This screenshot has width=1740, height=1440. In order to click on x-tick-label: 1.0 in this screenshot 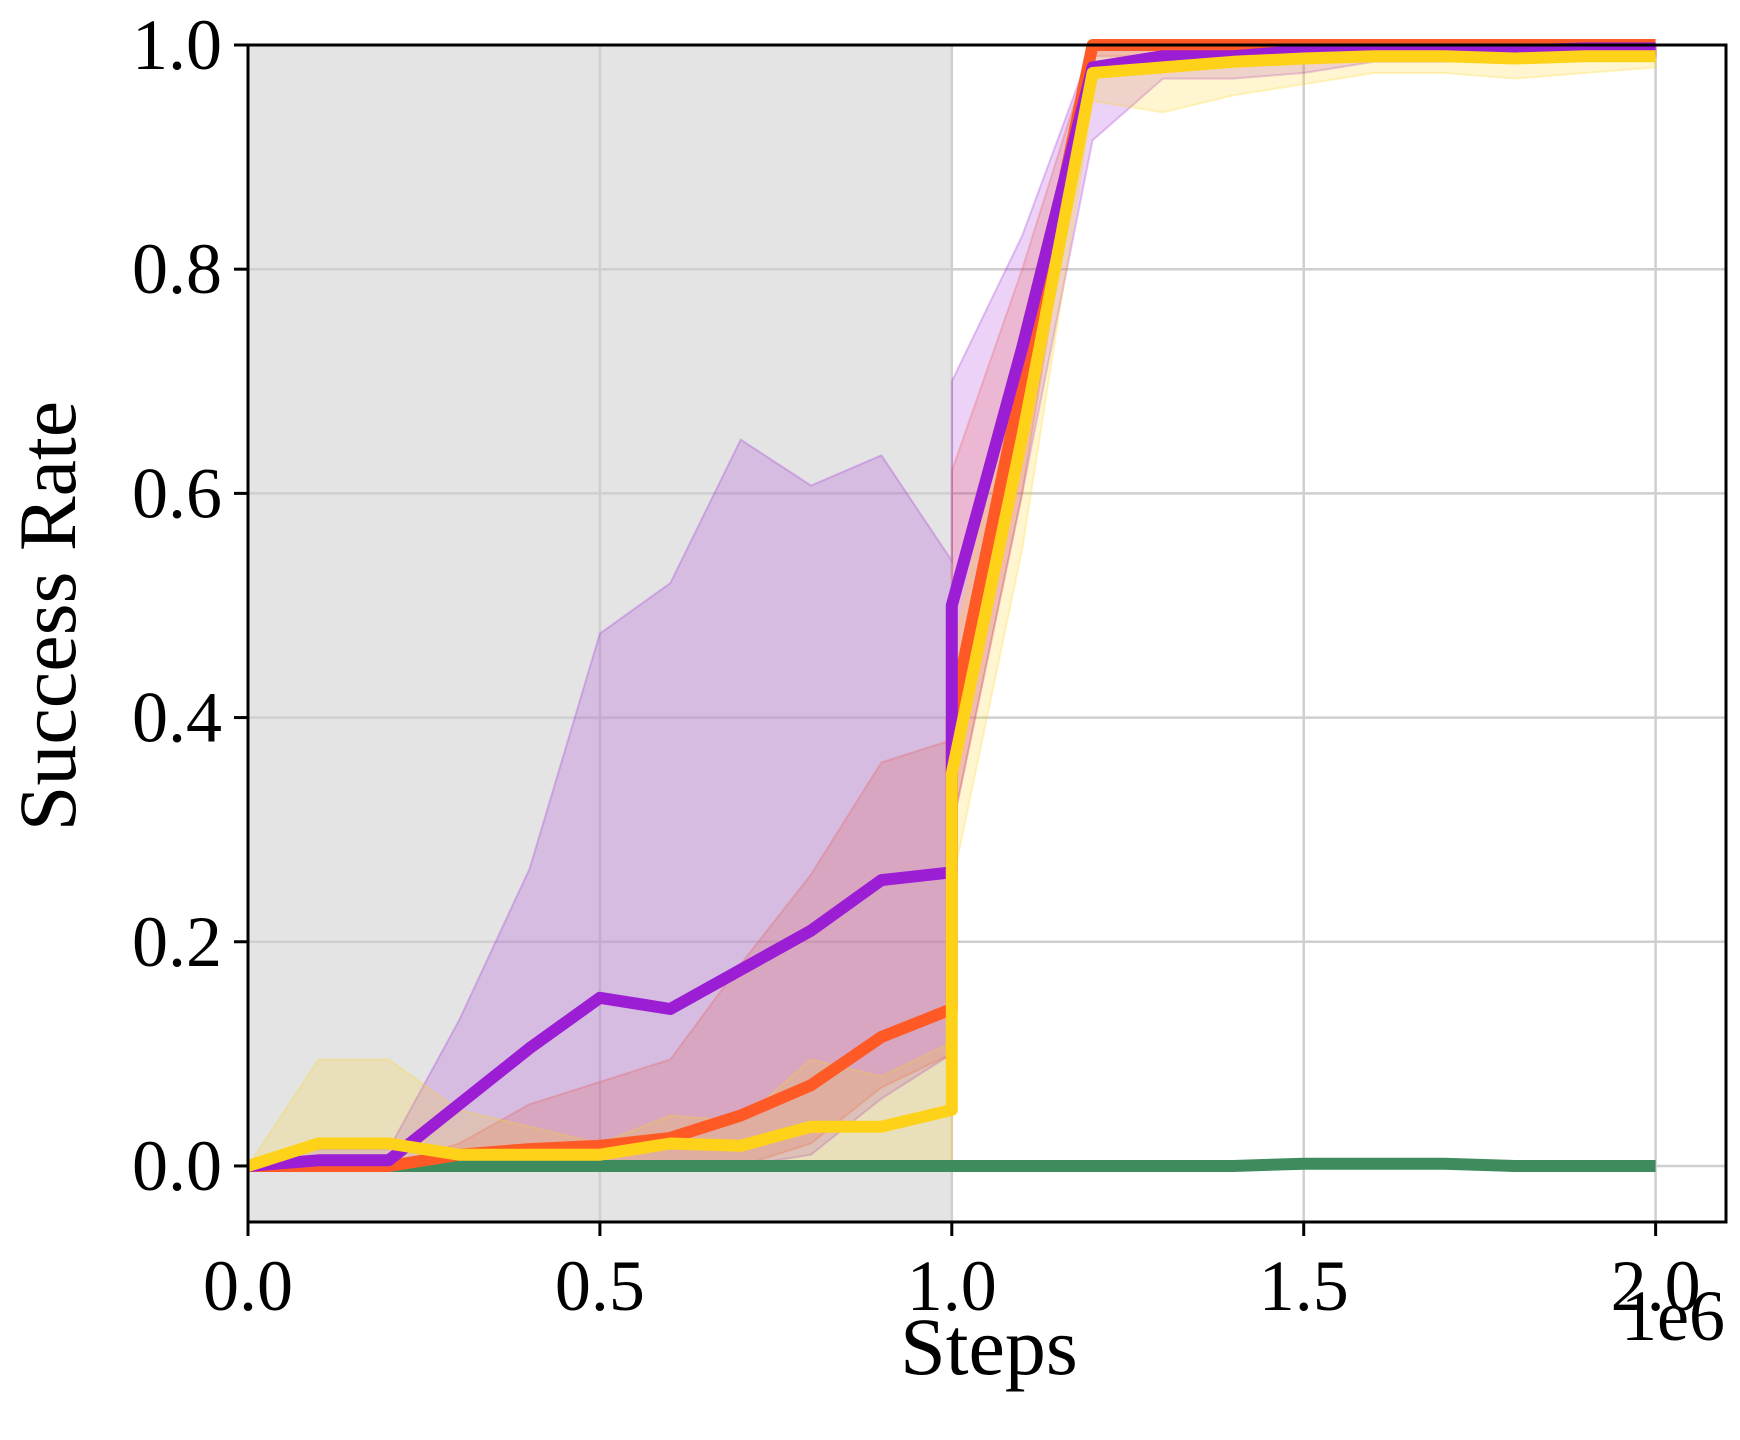, I will do `click(952, 1286)`.